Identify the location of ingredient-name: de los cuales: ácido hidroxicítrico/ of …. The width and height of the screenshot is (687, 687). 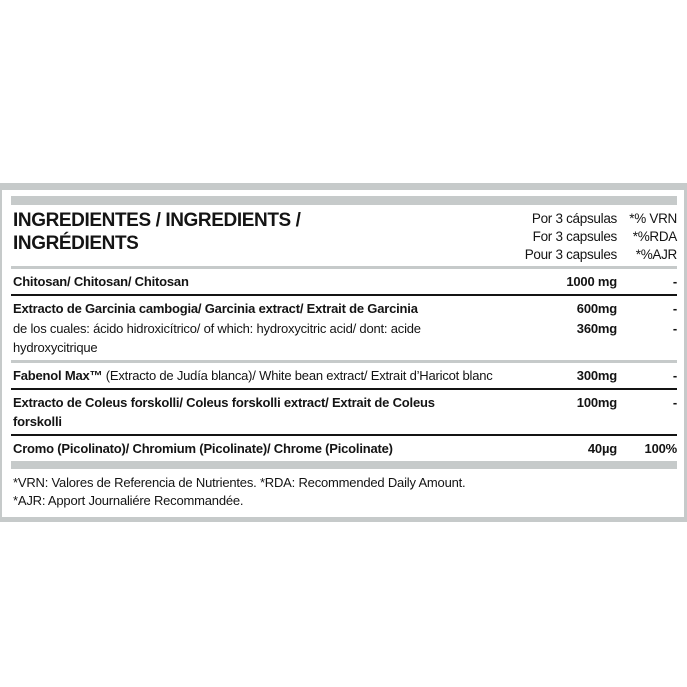
(217, 338).